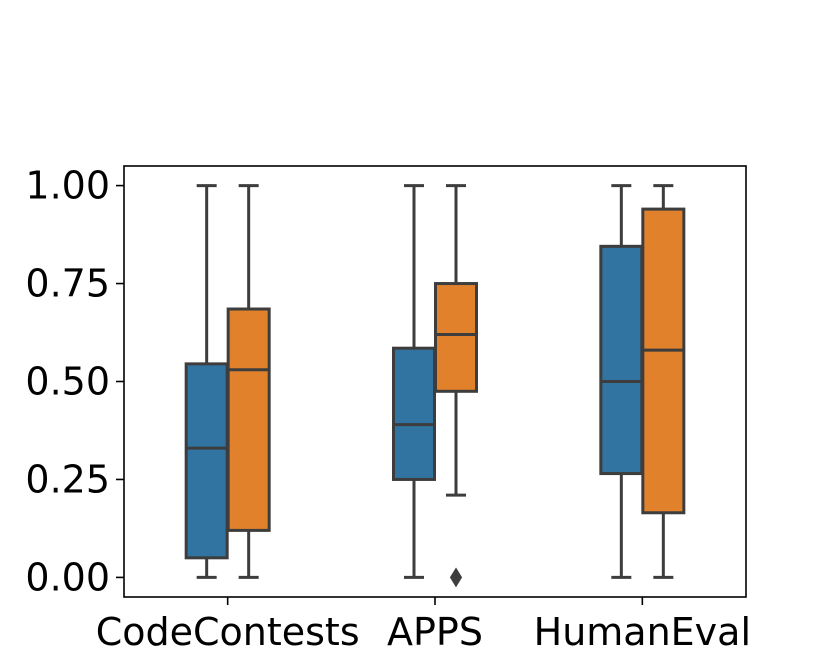  What do you see at coordinates (67, 186) in the screenshot?
I see `y-tick-label: 1.00` at bounding box center [67, 186].